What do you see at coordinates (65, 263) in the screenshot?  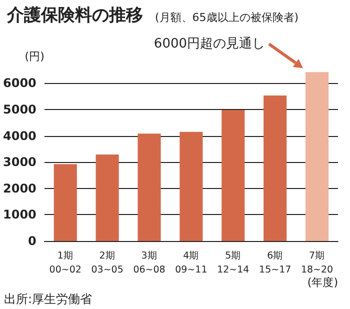 I see `x-tick-label: 1期 00~02` at bounding box center [65, 263].